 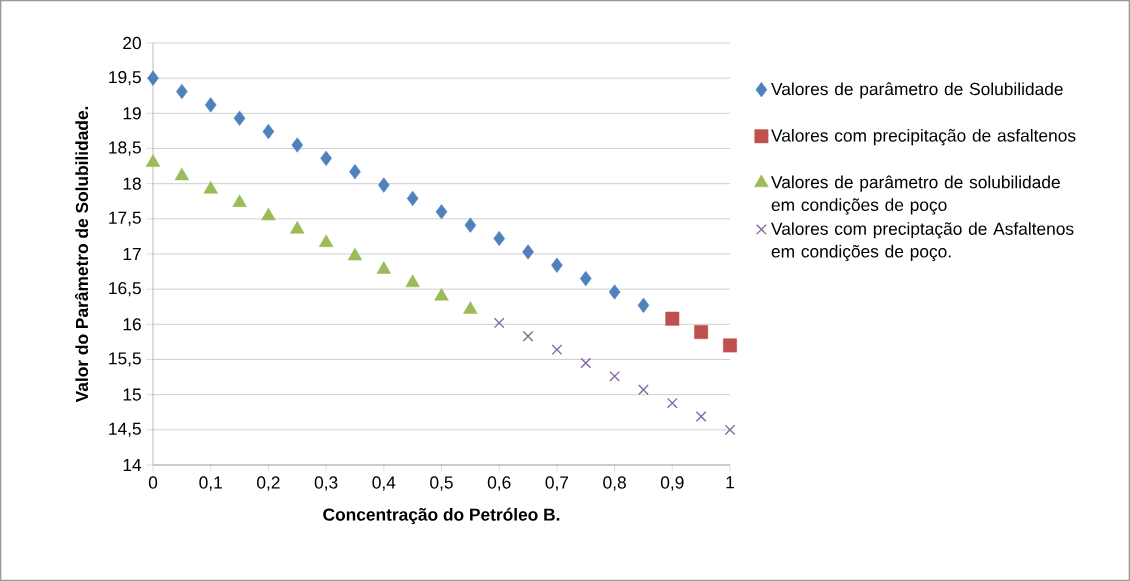 I want to click on x-tick-label: 0,9, so click(x=672, y=483).